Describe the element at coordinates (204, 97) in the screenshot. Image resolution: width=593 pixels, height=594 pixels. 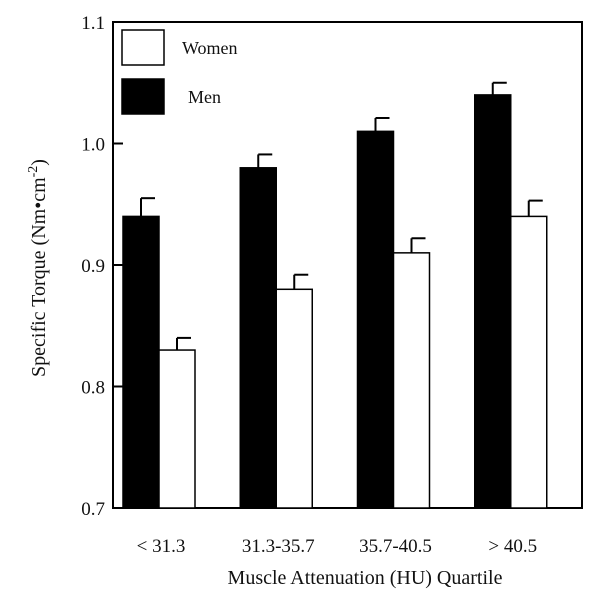
I see `legend-label-men: Men` at that location.